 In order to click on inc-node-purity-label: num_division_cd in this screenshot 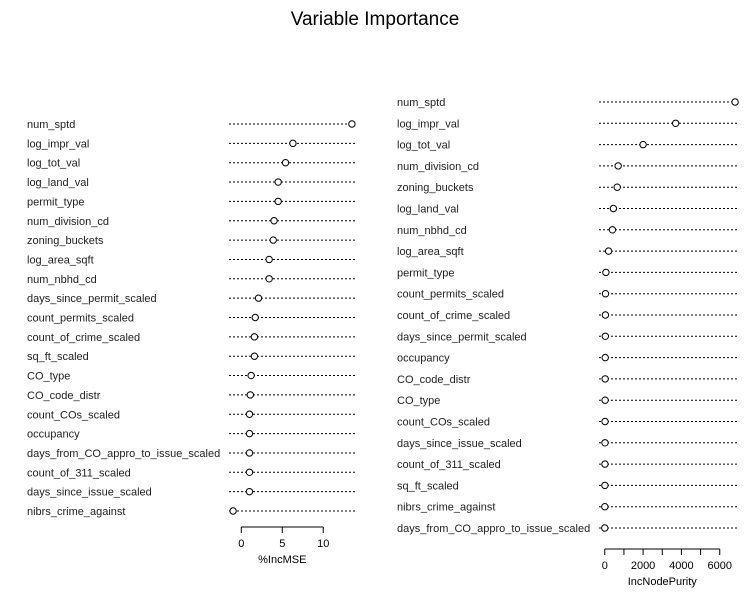, I will do `click(438, 167)`.